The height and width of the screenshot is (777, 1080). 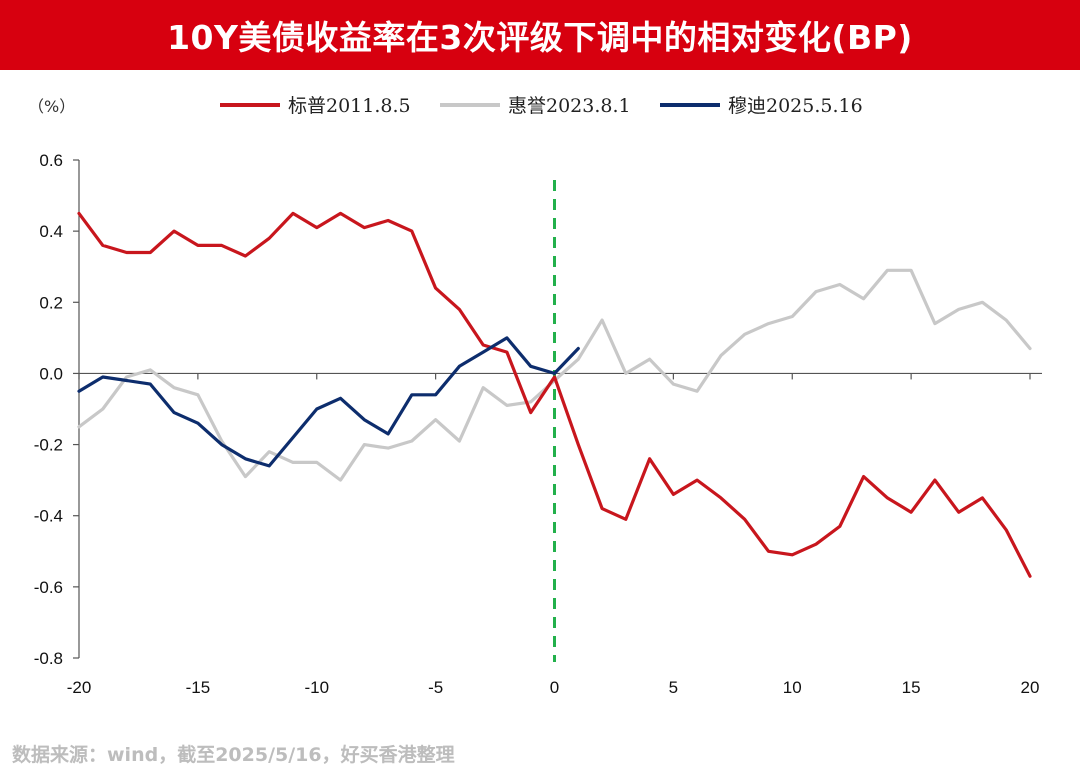 I want to click on chart-title: 10Y美债收益率在3次评级下调中的相对变化(BP), so click(x=540, y=35).